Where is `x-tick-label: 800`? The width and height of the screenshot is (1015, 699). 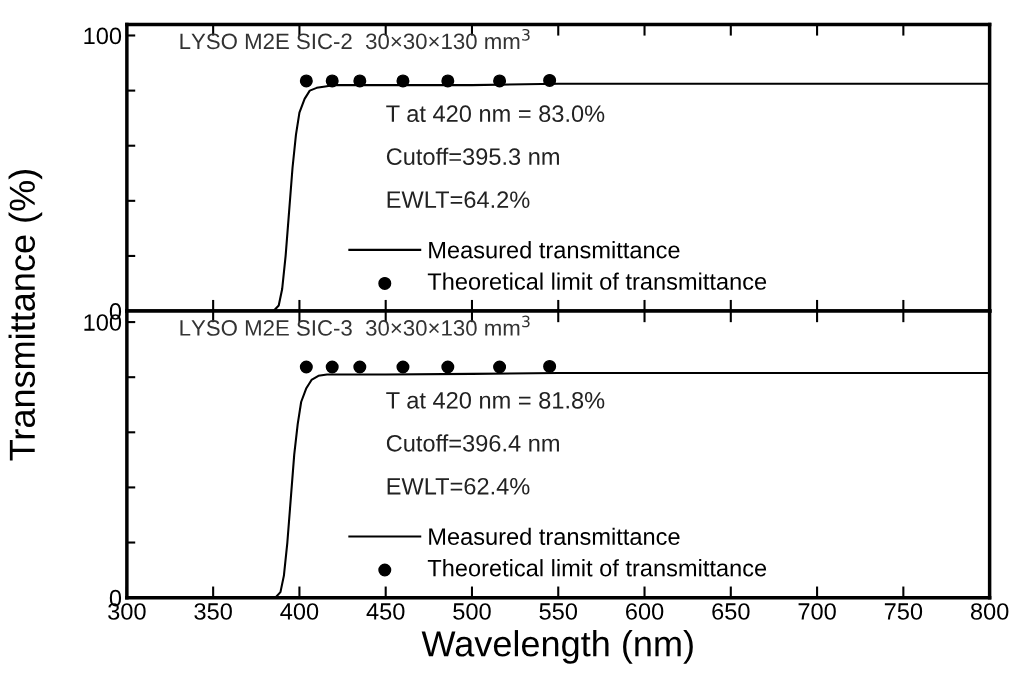 x-tick-label: 800 is located at coordinates (989, 611).